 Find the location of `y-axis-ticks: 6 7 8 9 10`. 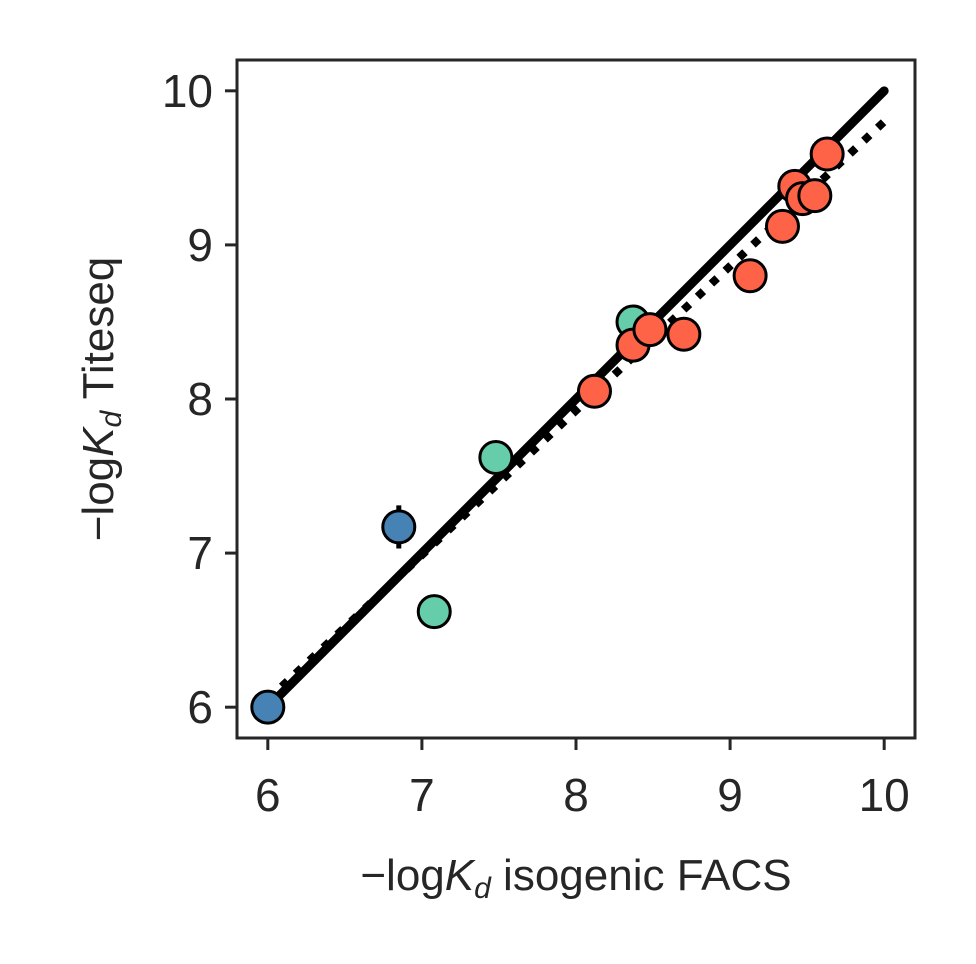

y-axis-ticks: 6 7 8 9 10 is located at coordinates (199, 399).